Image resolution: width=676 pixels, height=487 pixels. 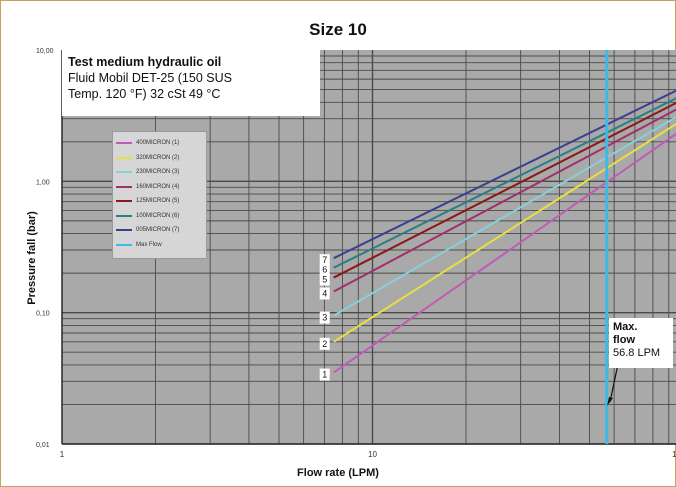 I want to click on y-tick-label: 1,00, so click(x=43, y=182).